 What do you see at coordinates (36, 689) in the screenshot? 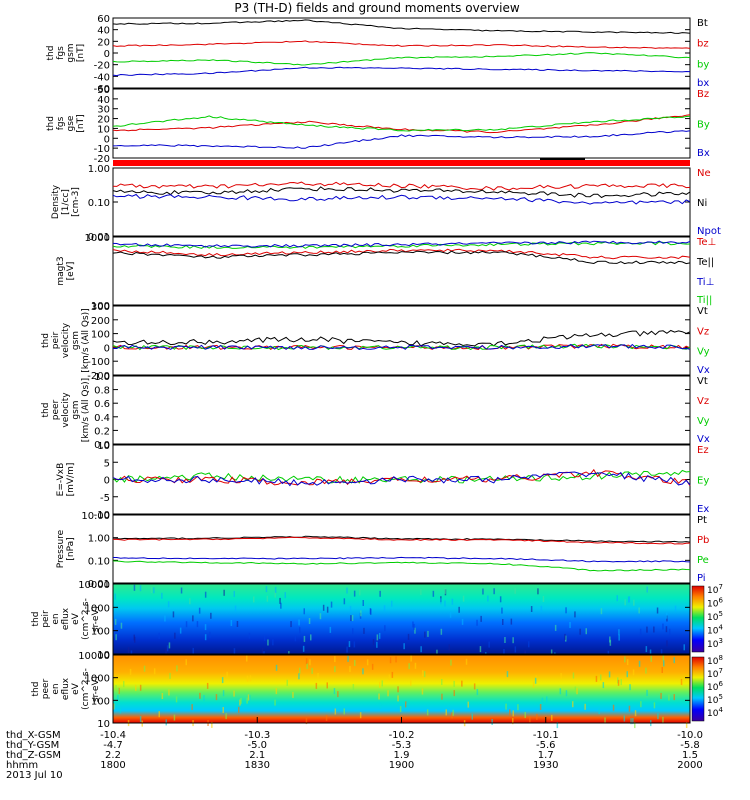
I see `y-axis-label: thd` at bounding box center [36, 689].